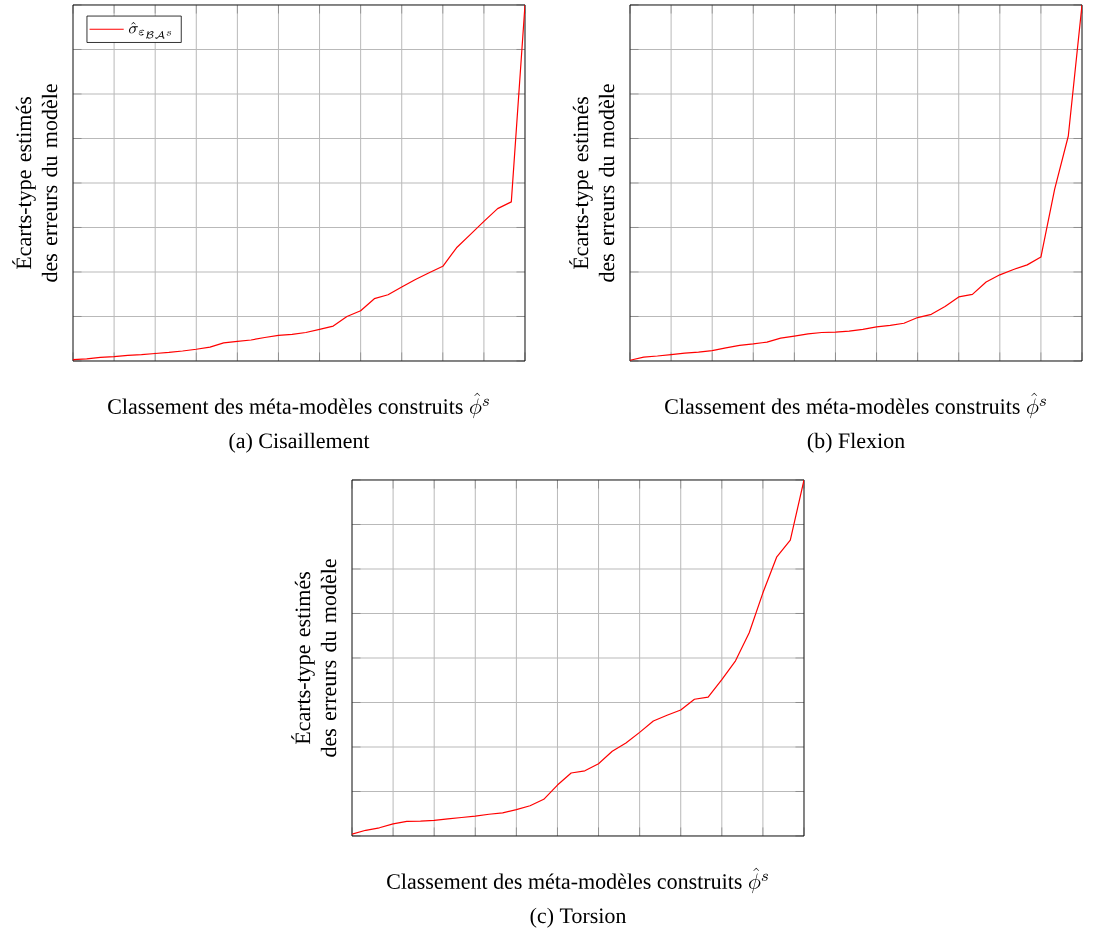 This screenshot has height=946, width=1109. I want to click on legend-label: $\hat{\sigma}_{\varepsilon_{\mathcal{B}\mathcal{A}^s}}$, so click(150, 30).